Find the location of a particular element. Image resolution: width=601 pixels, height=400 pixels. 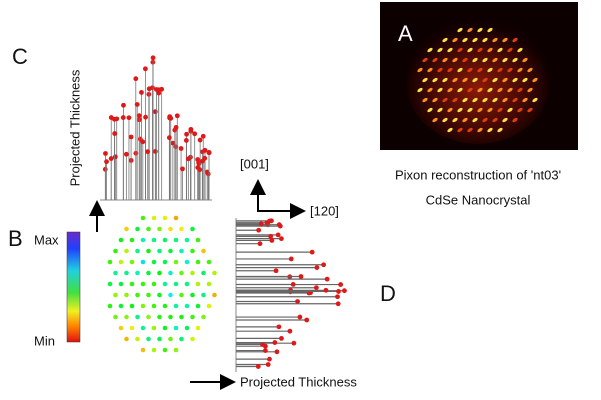

stem-plot is located at coordinates (156, 128).